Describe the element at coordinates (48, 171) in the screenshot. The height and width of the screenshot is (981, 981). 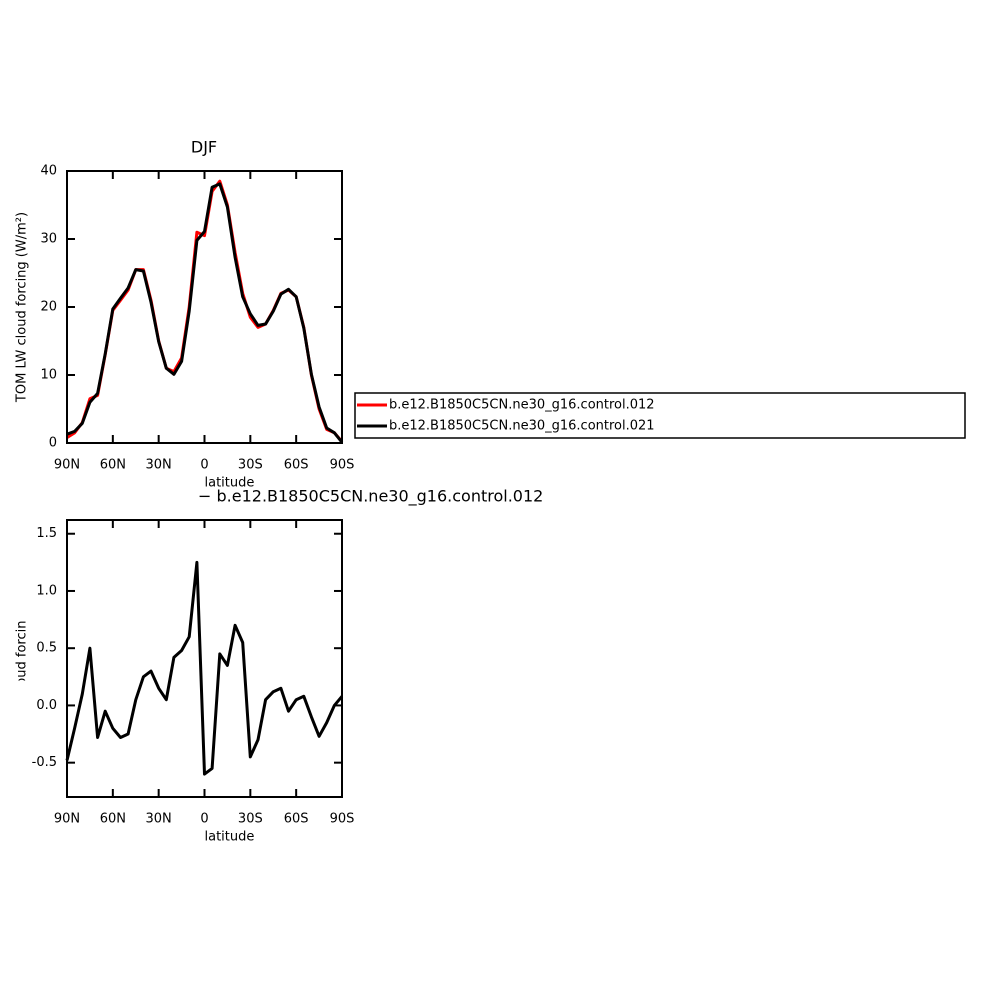
I see `y-tick-label: 40` at that location.